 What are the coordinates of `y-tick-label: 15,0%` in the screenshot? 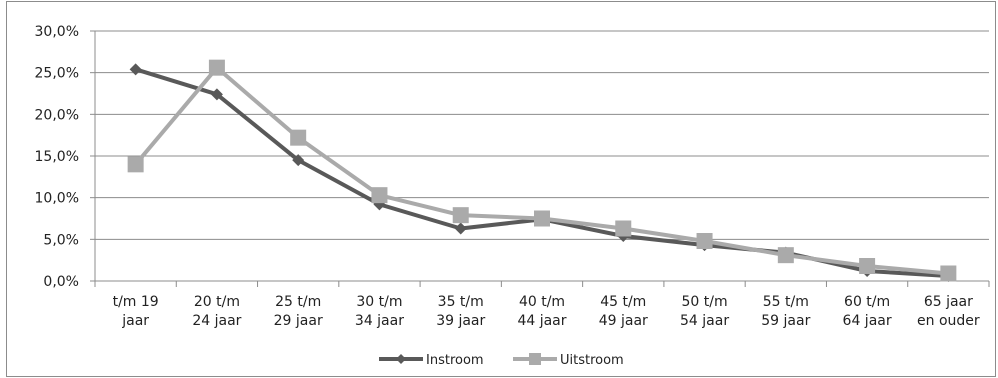 It's located at (57, 157).